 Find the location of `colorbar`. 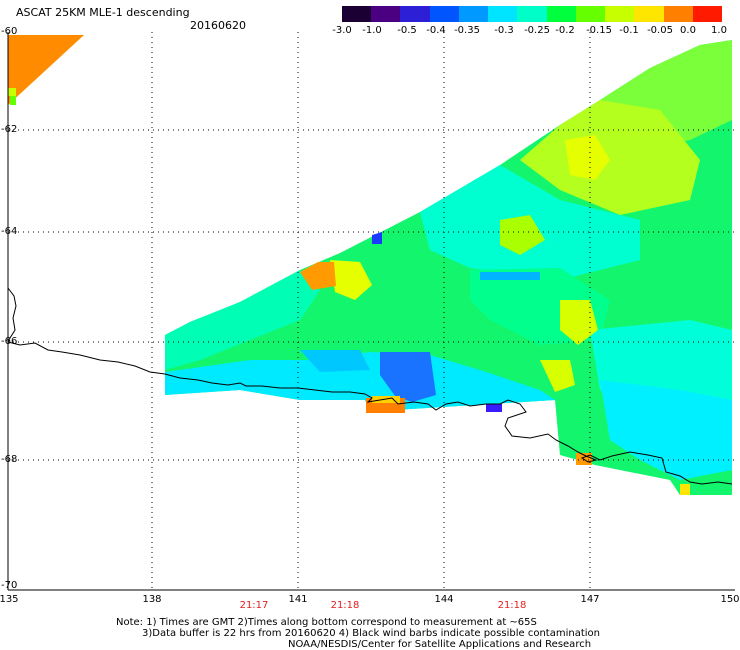

colorbar is located at coordinates (532, 14).